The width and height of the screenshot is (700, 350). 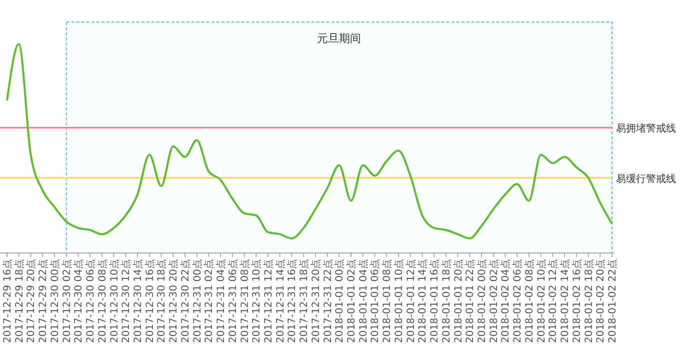 I want to click on x-tick-label: 2017-12-31 12点, so click(x=268, y=301).